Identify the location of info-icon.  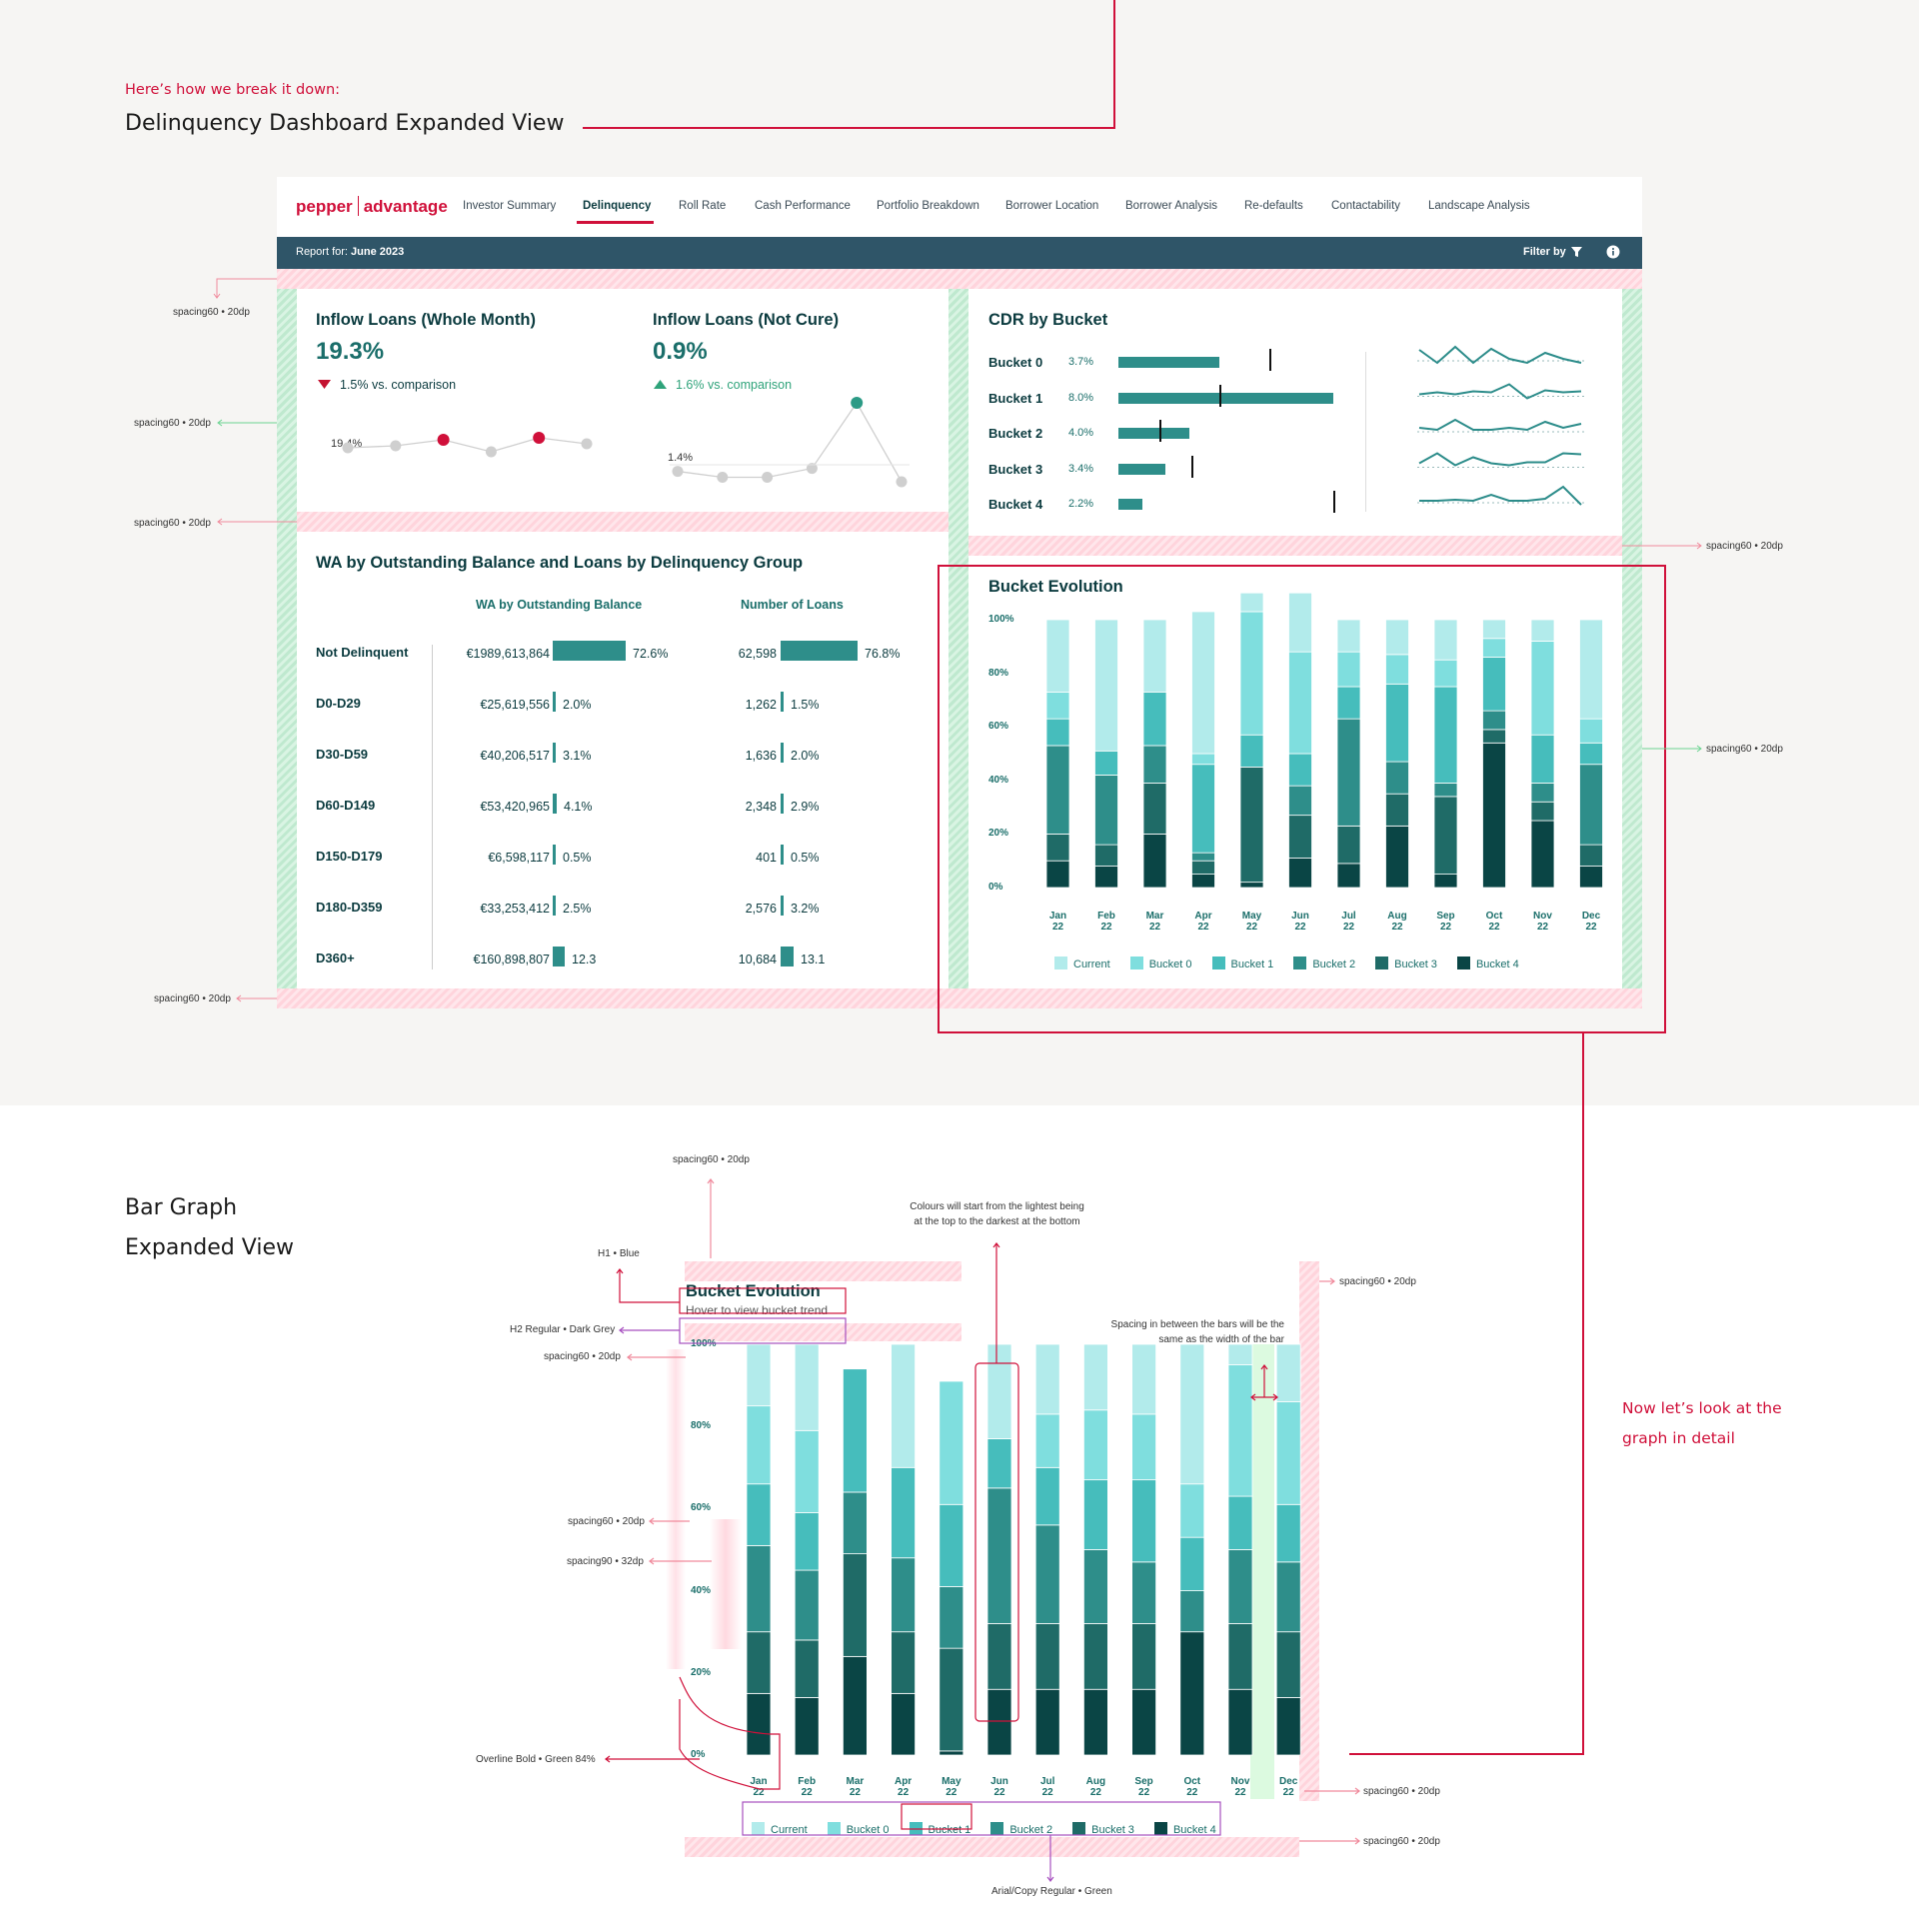
(1613, 252).